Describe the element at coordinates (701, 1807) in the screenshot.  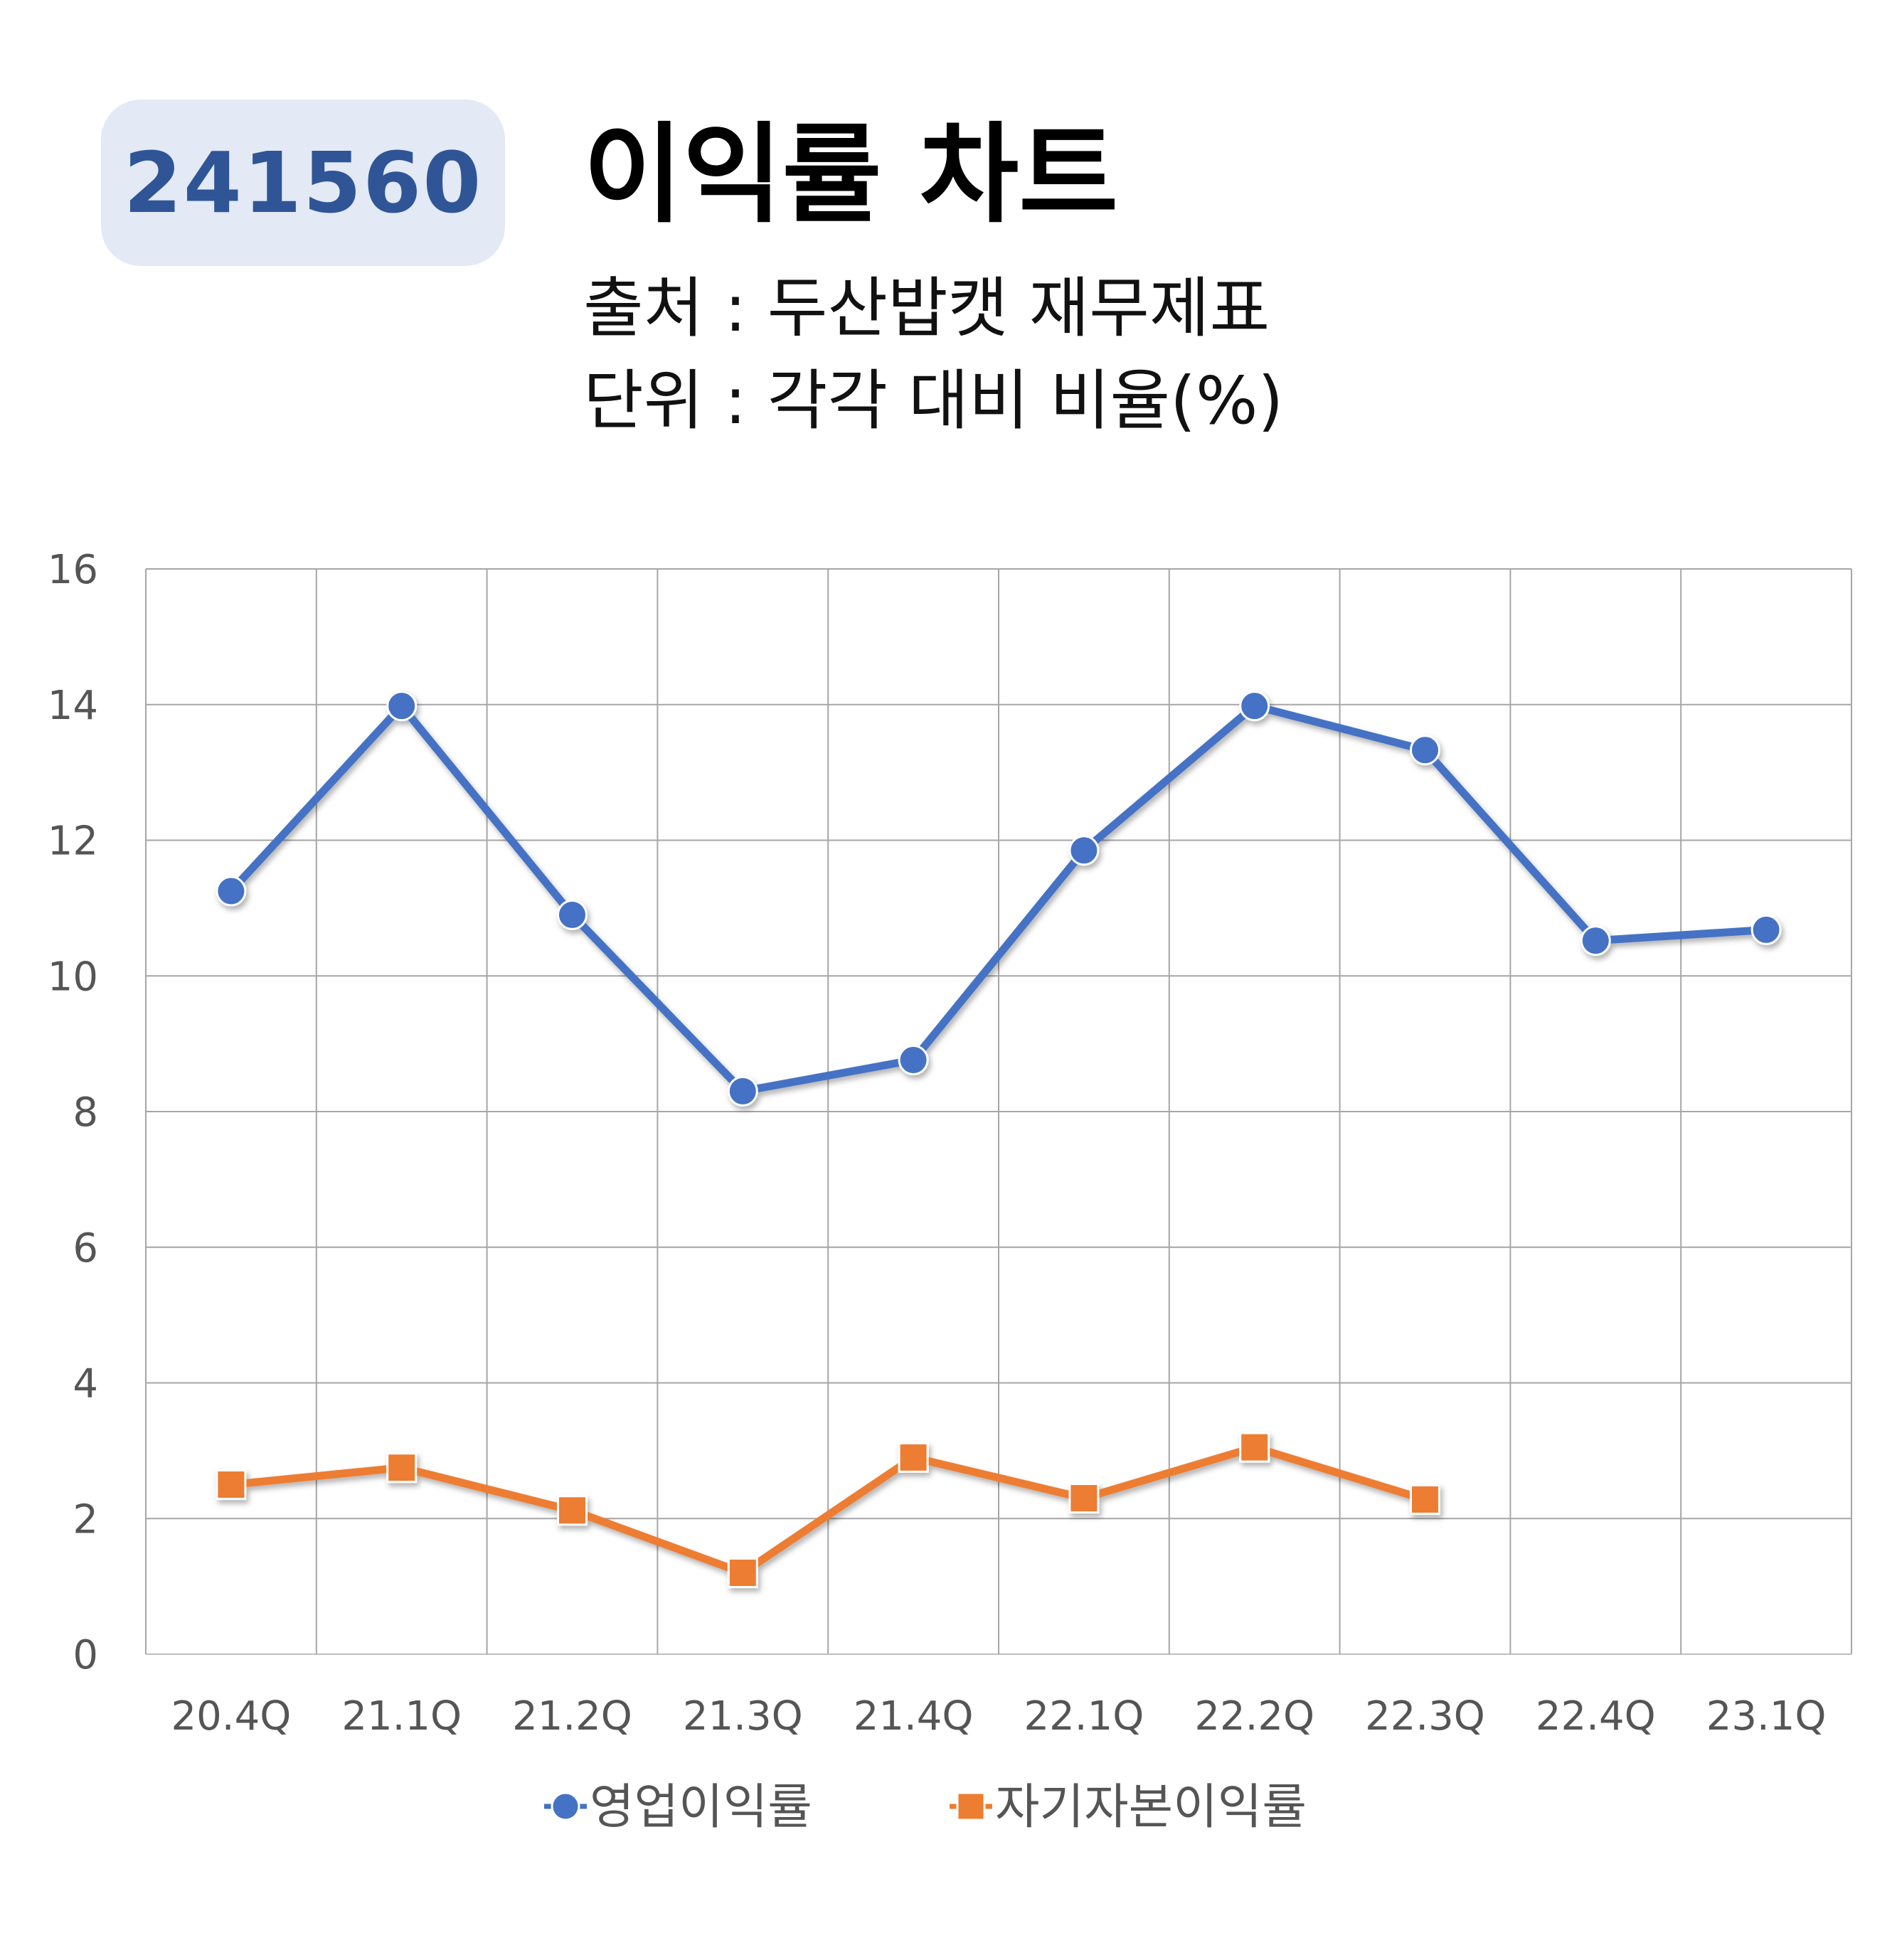
I see `legend-label: 영업이익률` at that location.